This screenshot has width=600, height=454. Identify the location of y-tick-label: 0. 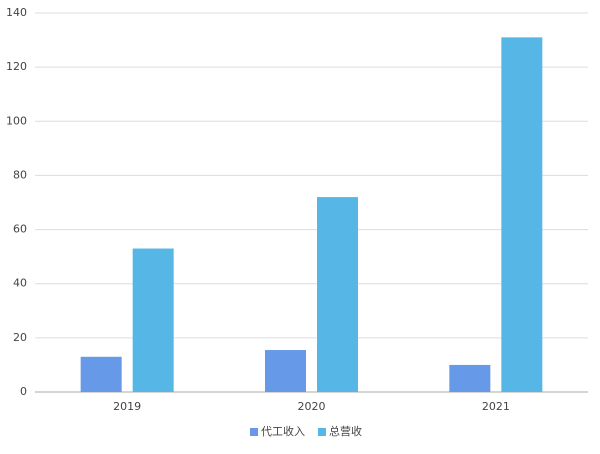
(23, 391).